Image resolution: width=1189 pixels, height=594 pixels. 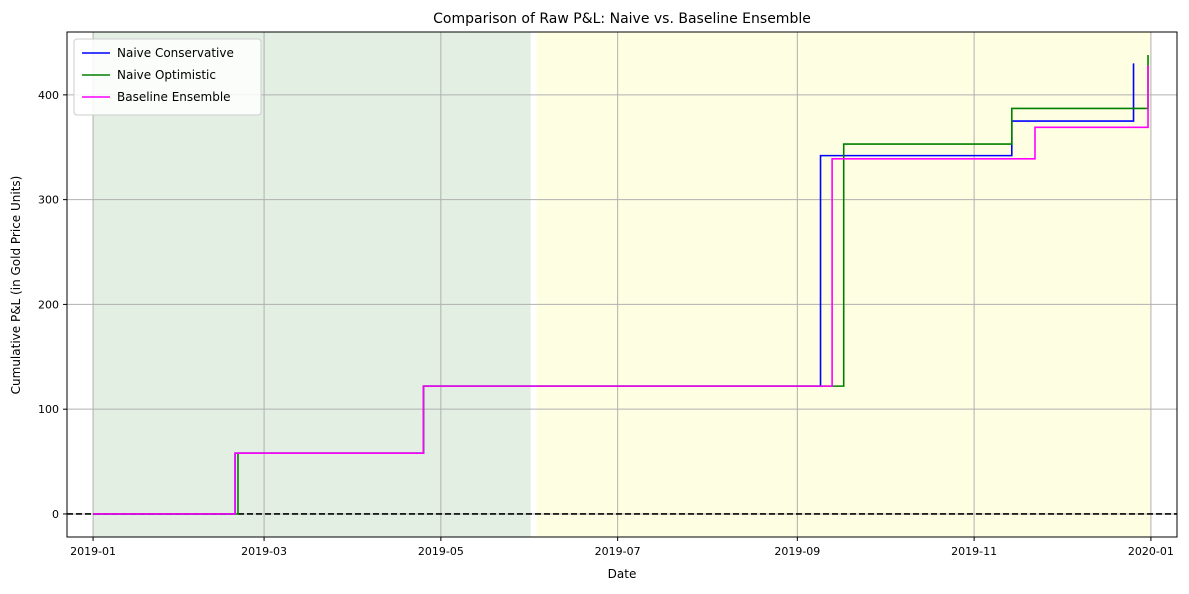 I want to click on legend-label: Naive Optimistic, so click(x=166, y=75).